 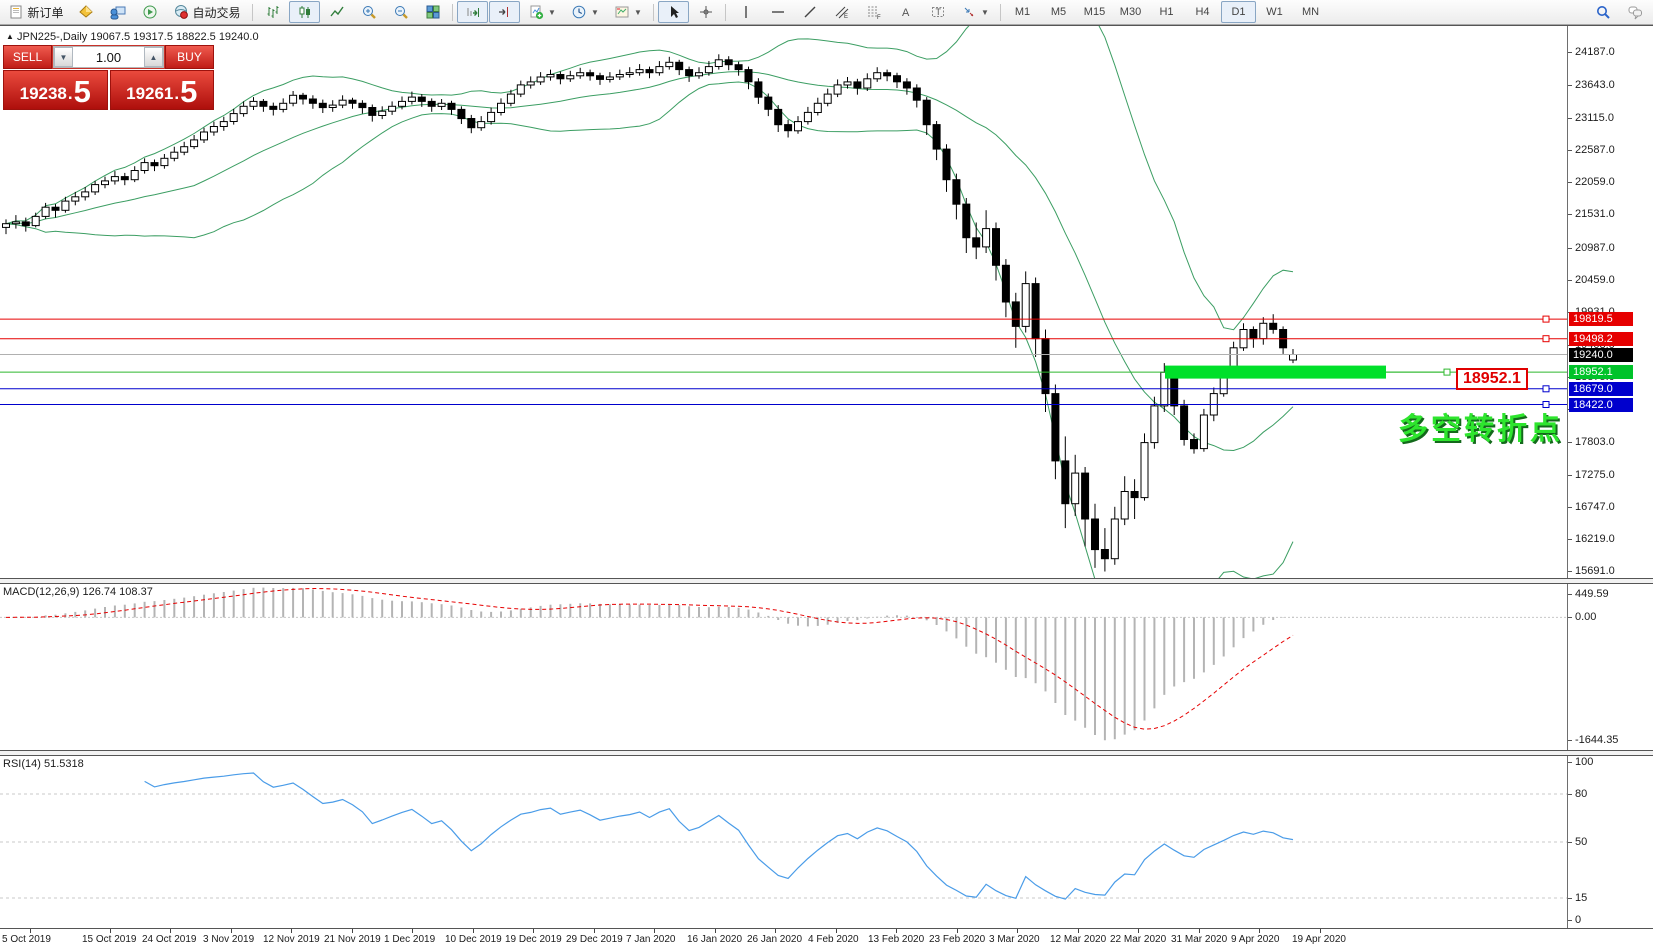 I want to click on text-button: A, so click(x=905, y=12).